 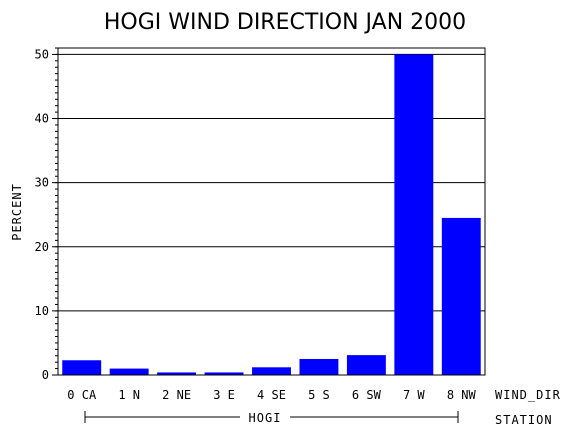 What do you see at coordinates (224, 395) in the screenshot?
I see `x-category-label: 3 E` at bounding box center [224, 395].